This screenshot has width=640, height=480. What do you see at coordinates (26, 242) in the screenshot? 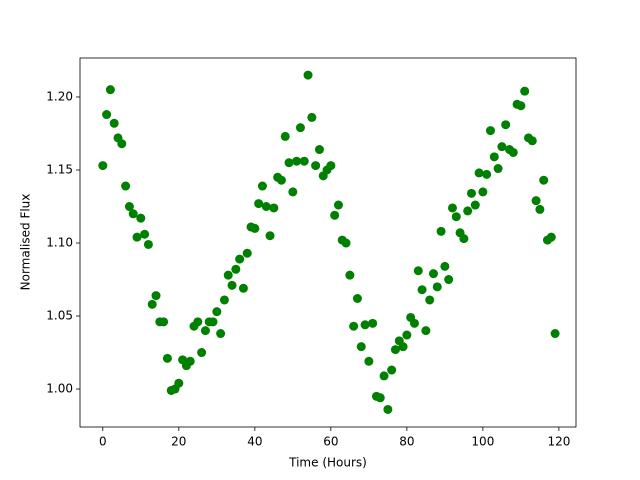
I see `y-axis-label: Normalised Flux` at bounding box center [26, 242].